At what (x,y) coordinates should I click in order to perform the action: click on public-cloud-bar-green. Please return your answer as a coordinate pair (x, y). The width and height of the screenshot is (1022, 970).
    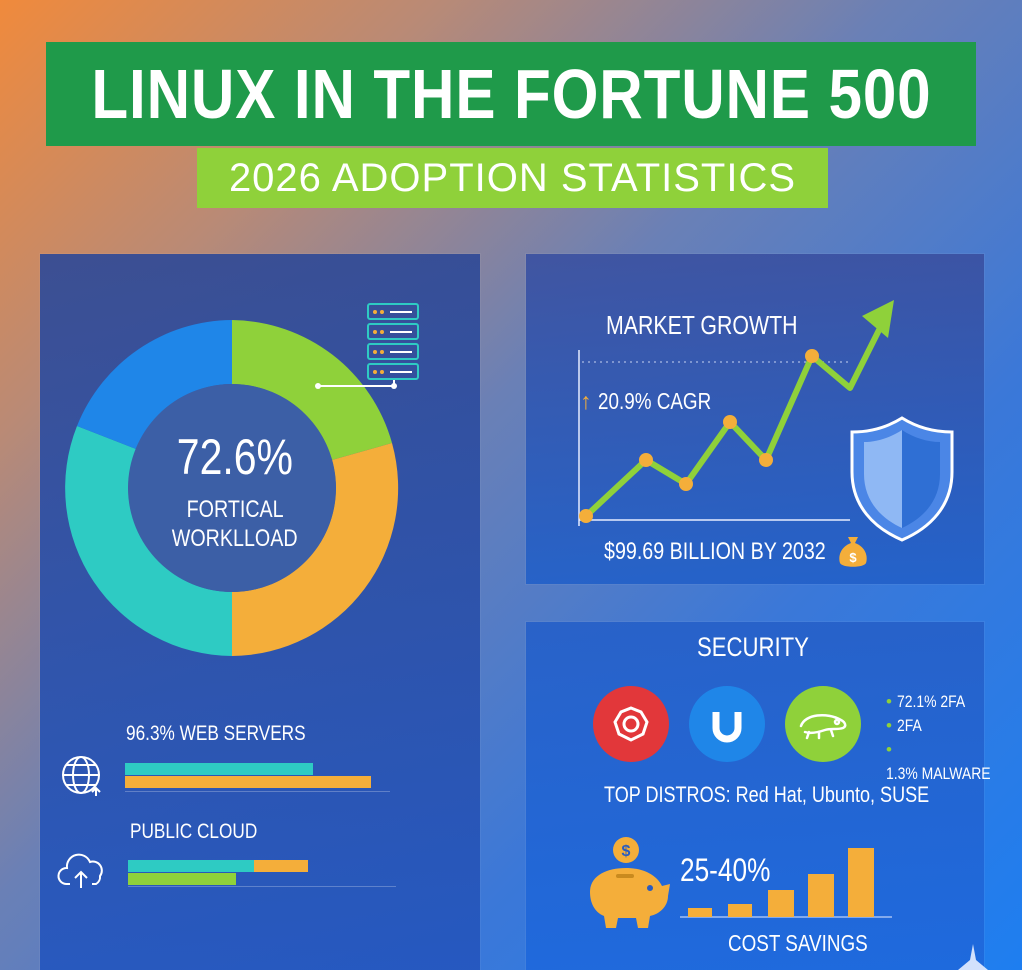
    Looking at the image, I should click on (182, 879).